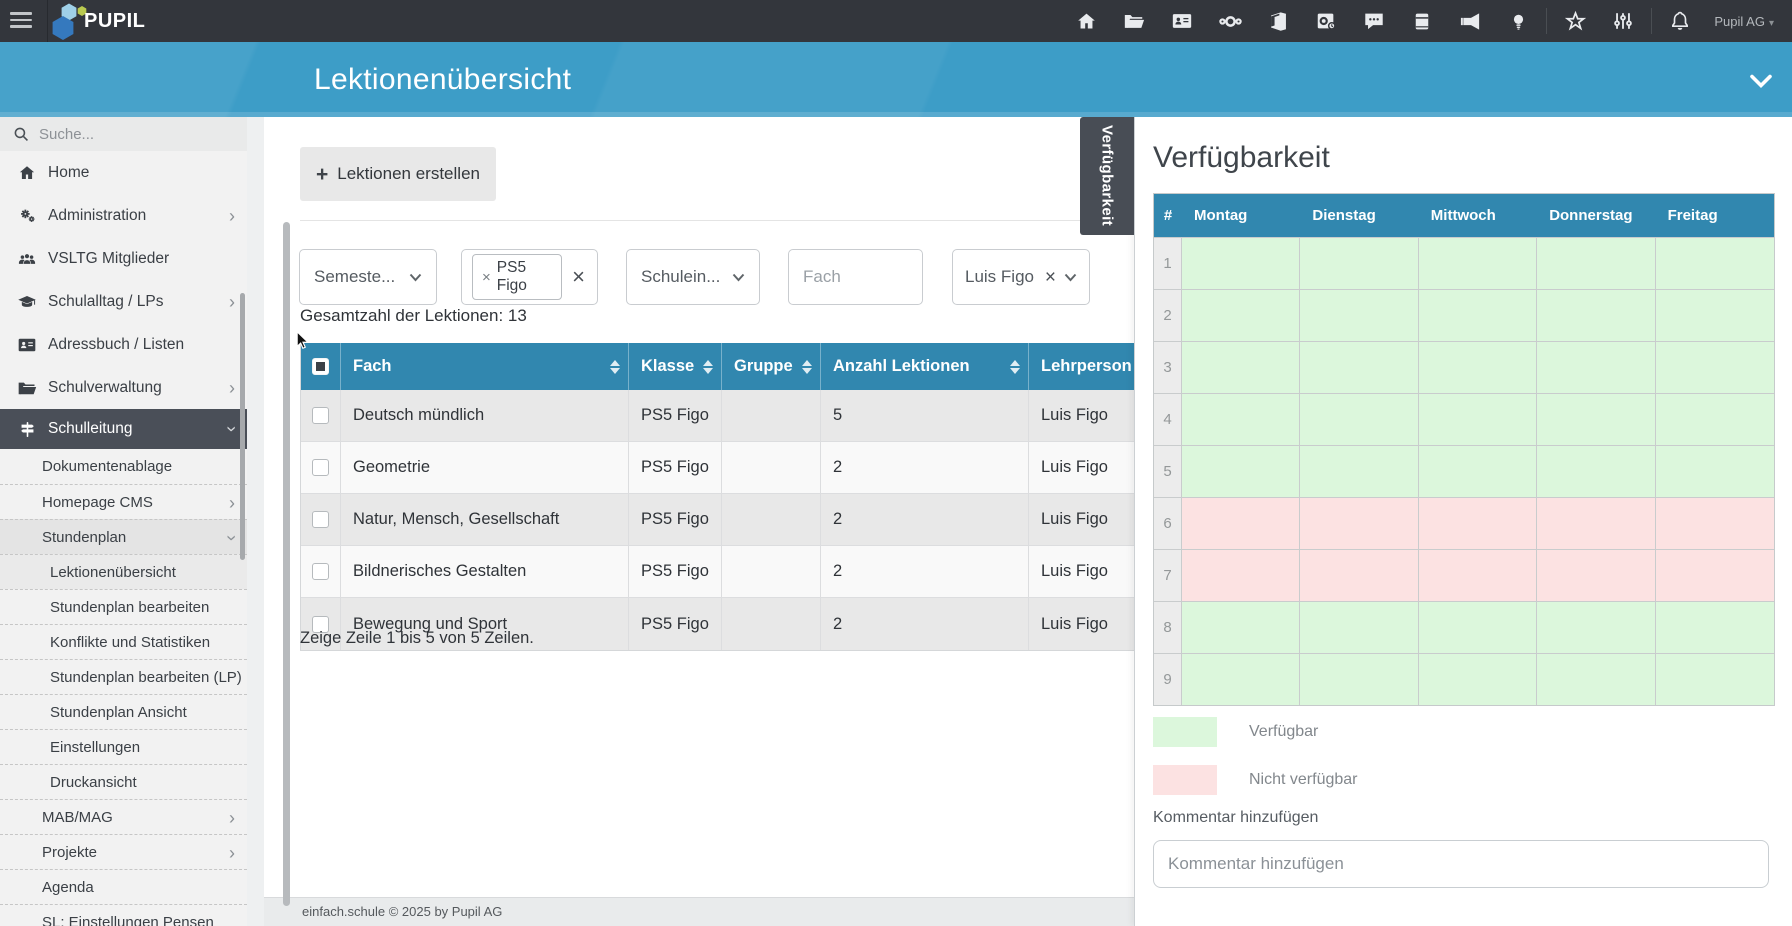 This screenshot has width=1792, height=926. Describe the element at coordinates (123, 301) in the screenshot. I see `sidebar-item-schulalltag: Schulalltag / LPs ›` at that location.